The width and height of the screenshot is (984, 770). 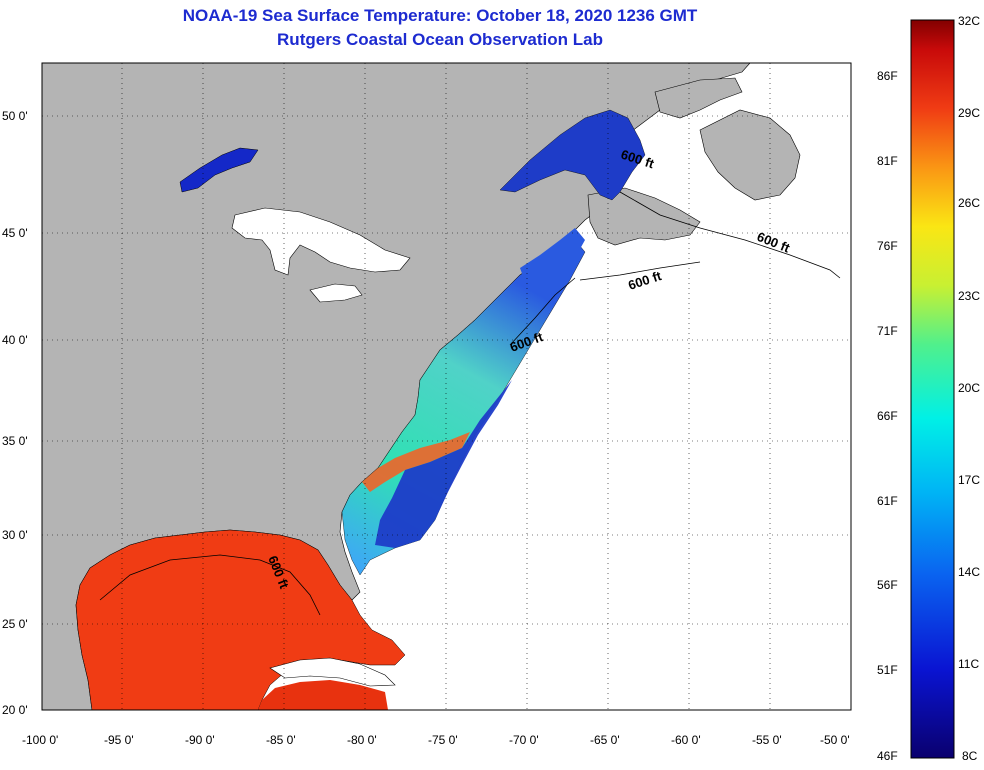 I want to click on colorbar-fahrenheit-labels: 86F 81F 76F 71F 66F 61F 56F 51F 46F, so click(x=887, y=416).